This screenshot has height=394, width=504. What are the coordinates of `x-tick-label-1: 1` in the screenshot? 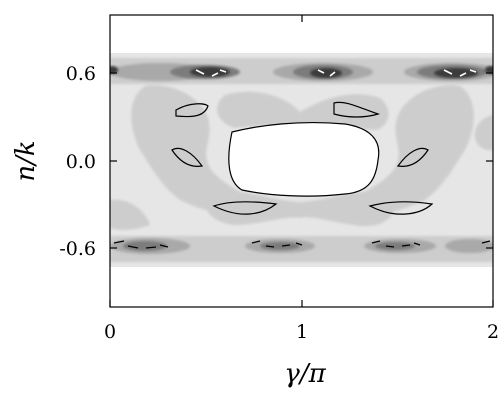 It's located at (302, 332).